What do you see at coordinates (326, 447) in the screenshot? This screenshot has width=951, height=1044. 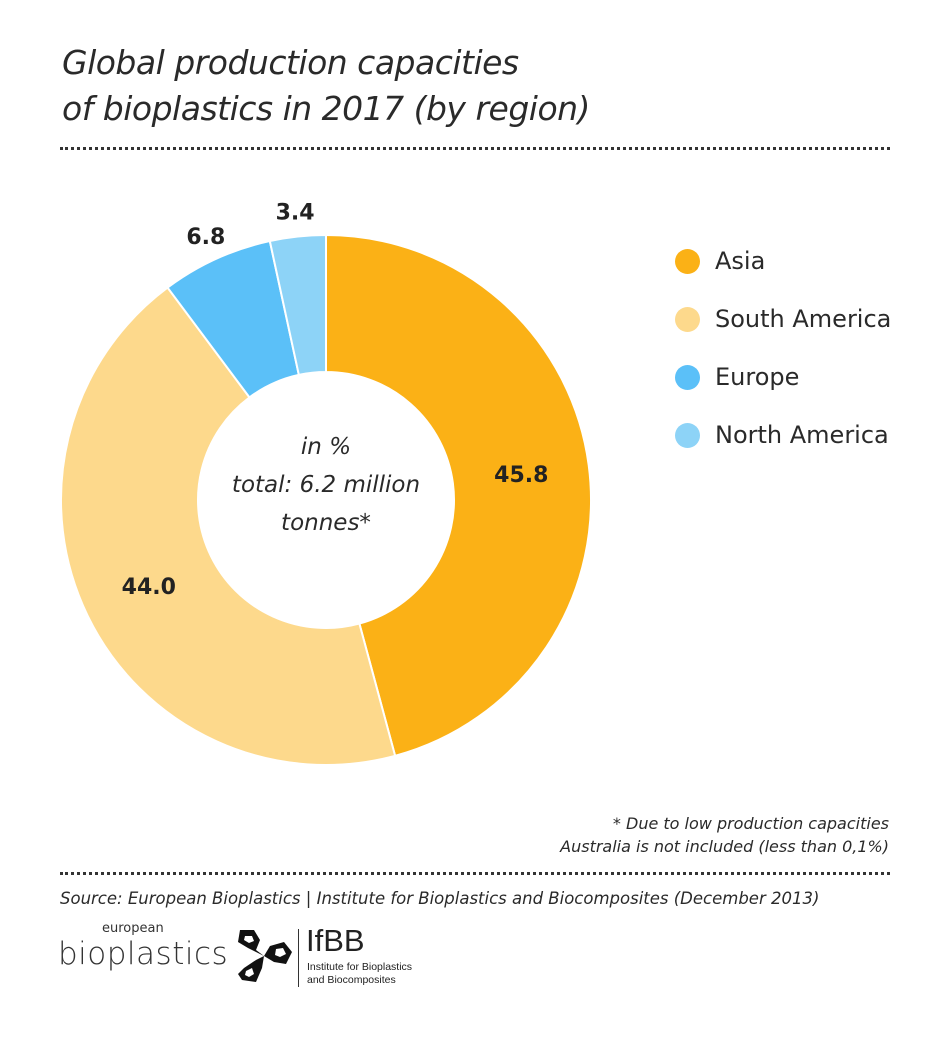 I see `center-unit: in %` at bounding box center [326, 447].